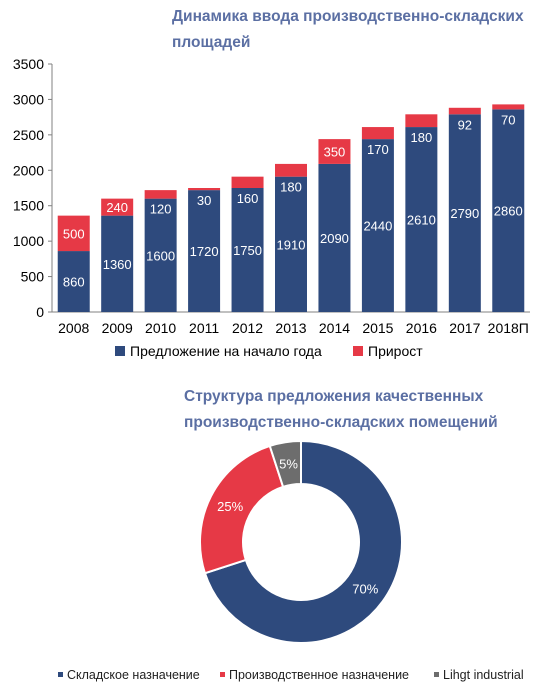 This screenshot has width=552, height=690. Describe the element at coordinates (421, 328) in the screenshot. I see `x-tick-label: 2016` at that location.